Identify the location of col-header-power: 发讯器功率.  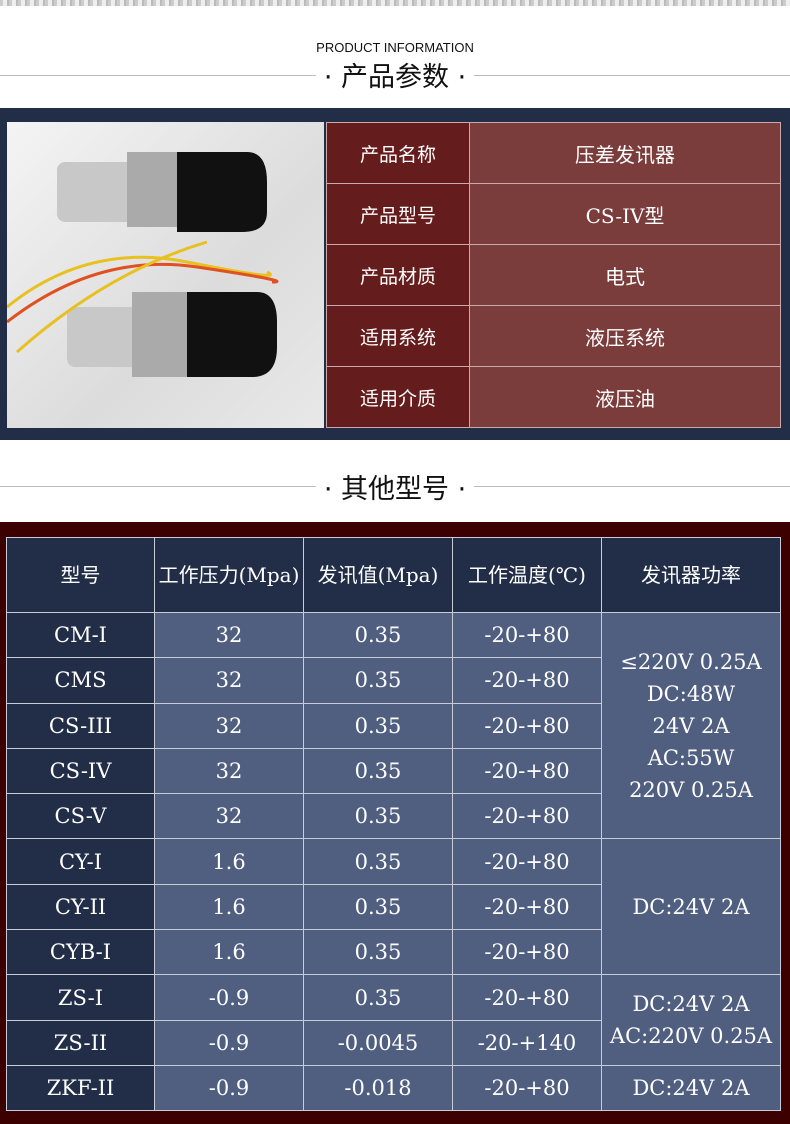
(691, 575).